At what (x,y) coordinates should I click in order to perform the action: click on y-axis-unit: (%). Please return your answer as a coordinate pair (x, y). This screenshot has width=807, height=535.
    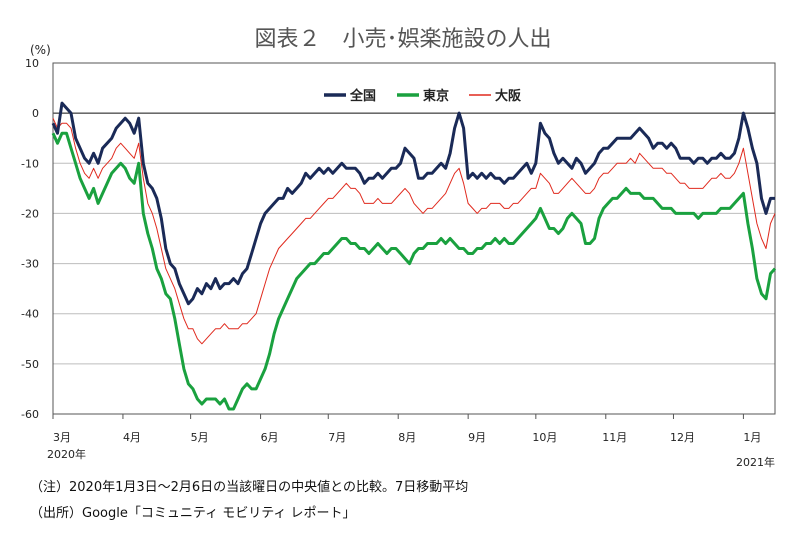
    Looking at the image, I should click on (40, 50).